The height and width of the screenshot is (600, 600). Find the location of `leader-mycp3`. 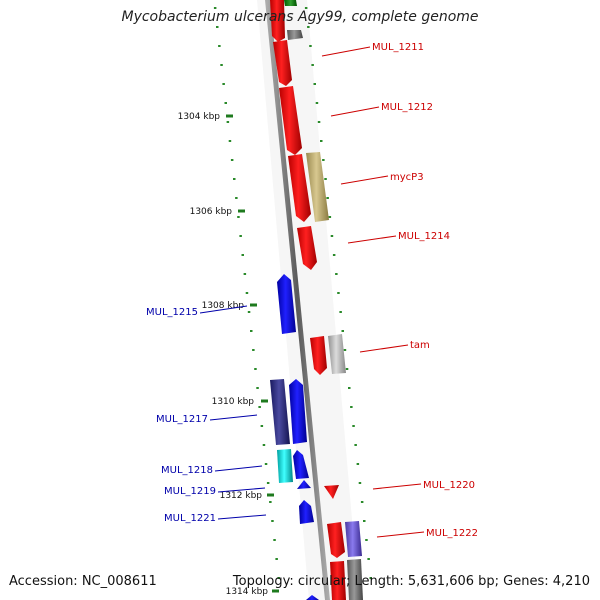

leader-mycp3 is located at coordinates (364, 180).